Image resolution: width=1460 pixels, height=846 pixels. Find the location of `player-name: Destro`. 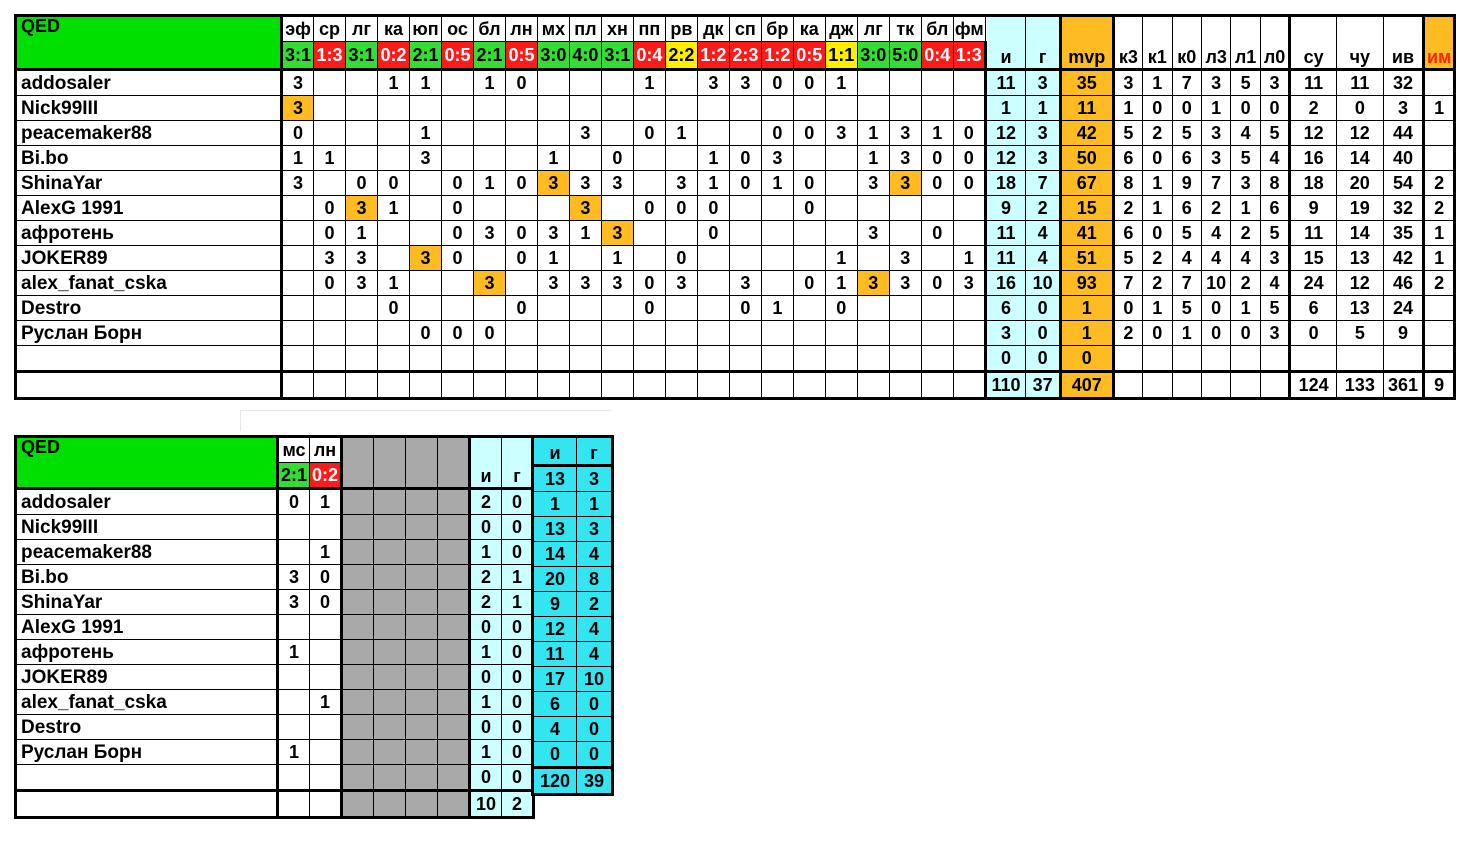

player-name: Destro is located at coordinates (149, 308).